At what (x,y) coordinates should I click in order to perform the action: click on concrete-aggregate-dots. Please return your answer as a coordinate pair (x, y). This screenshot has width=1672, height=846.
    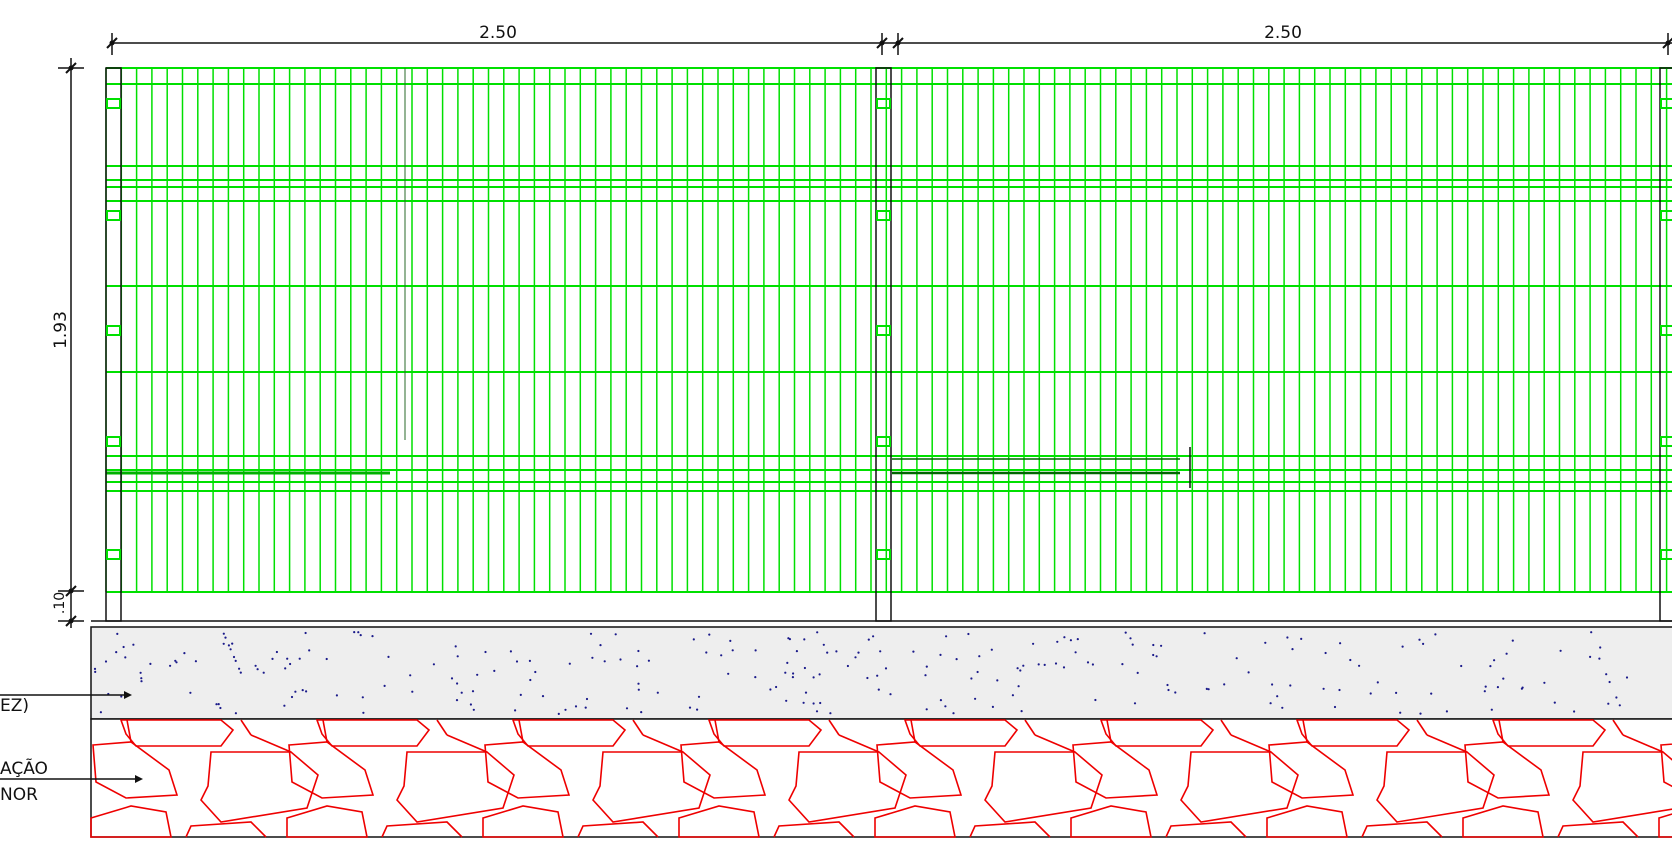
    Looking at the image, I should click on (861, 673).